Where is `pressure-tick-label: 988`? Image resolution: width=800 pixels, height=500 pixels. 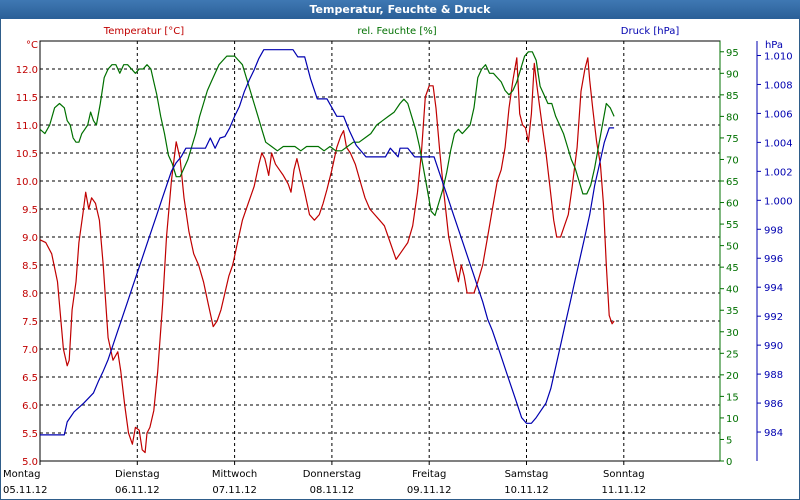 pressure-tick-label: 988 is located at coordinates (773, 375).